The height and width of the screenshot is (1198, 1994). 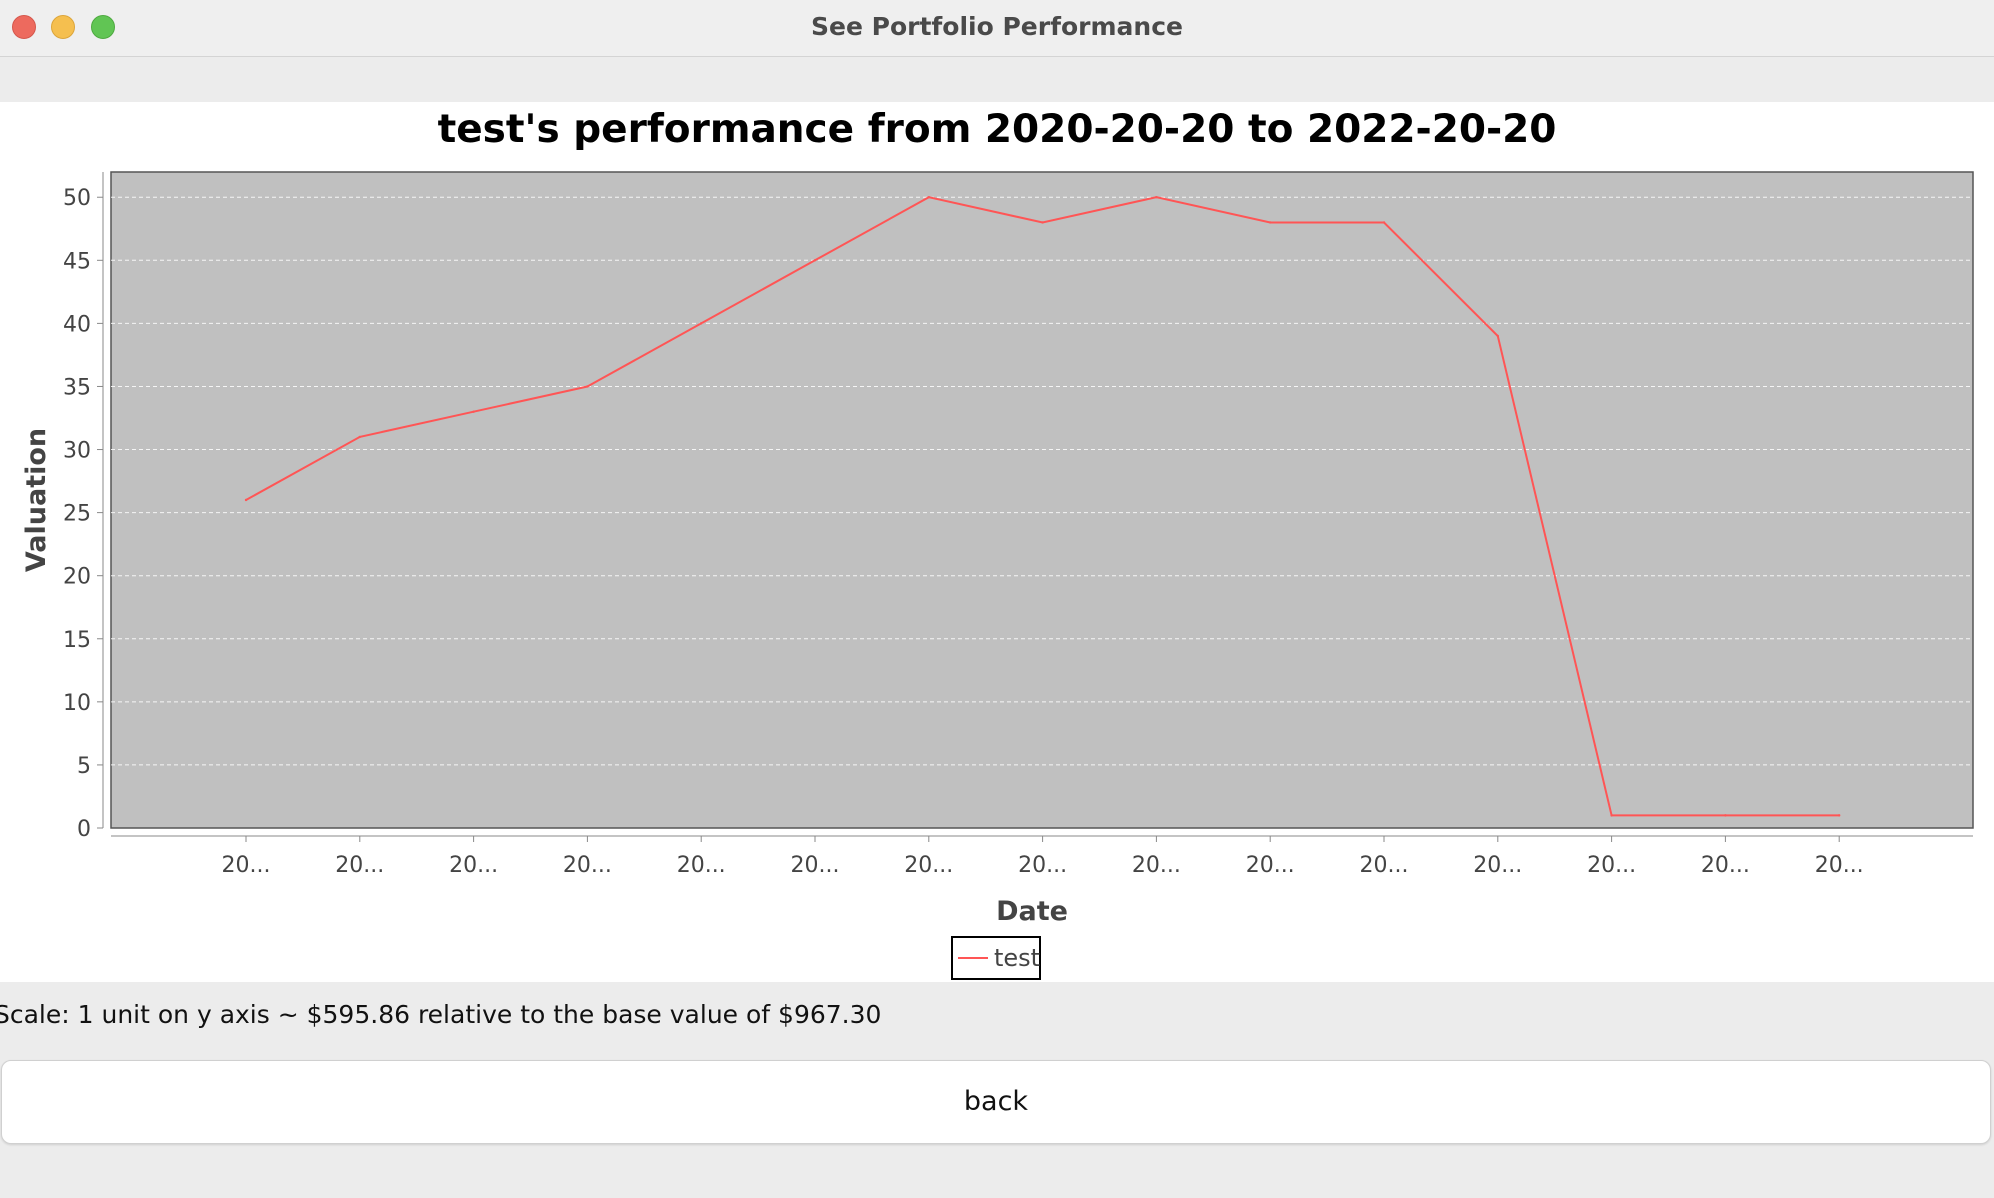 What do you see at coordinates (24, 27) in the screenshot?
I see `close-window-button` at bounding box center [24, 27].